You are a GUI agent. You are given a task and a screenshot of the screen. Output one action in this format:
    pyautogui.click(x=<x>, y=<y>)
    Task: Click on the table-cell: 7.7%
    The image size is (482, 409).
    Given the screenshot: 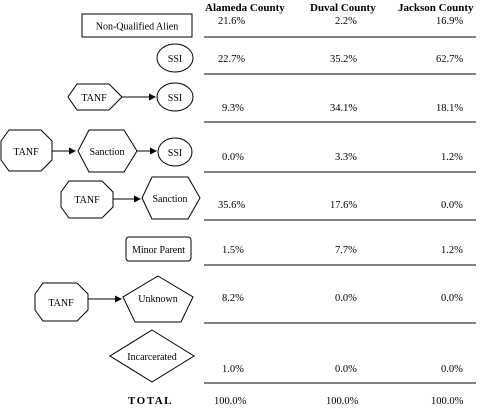 What is the action you would take?
    pyautogui.click(x=346, y=250)
    